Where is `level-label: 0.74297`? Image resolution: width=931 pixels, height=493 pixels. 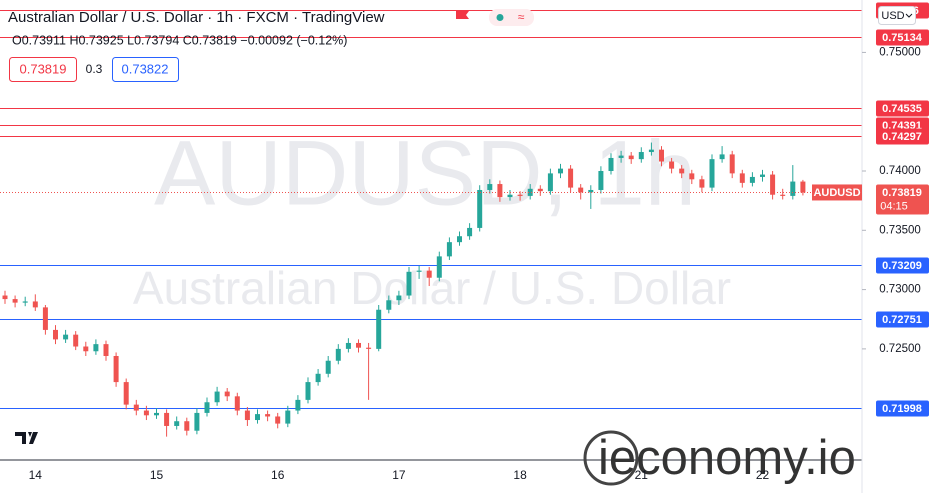 level-label: 0.74297 is located at coordinates (902, 137).